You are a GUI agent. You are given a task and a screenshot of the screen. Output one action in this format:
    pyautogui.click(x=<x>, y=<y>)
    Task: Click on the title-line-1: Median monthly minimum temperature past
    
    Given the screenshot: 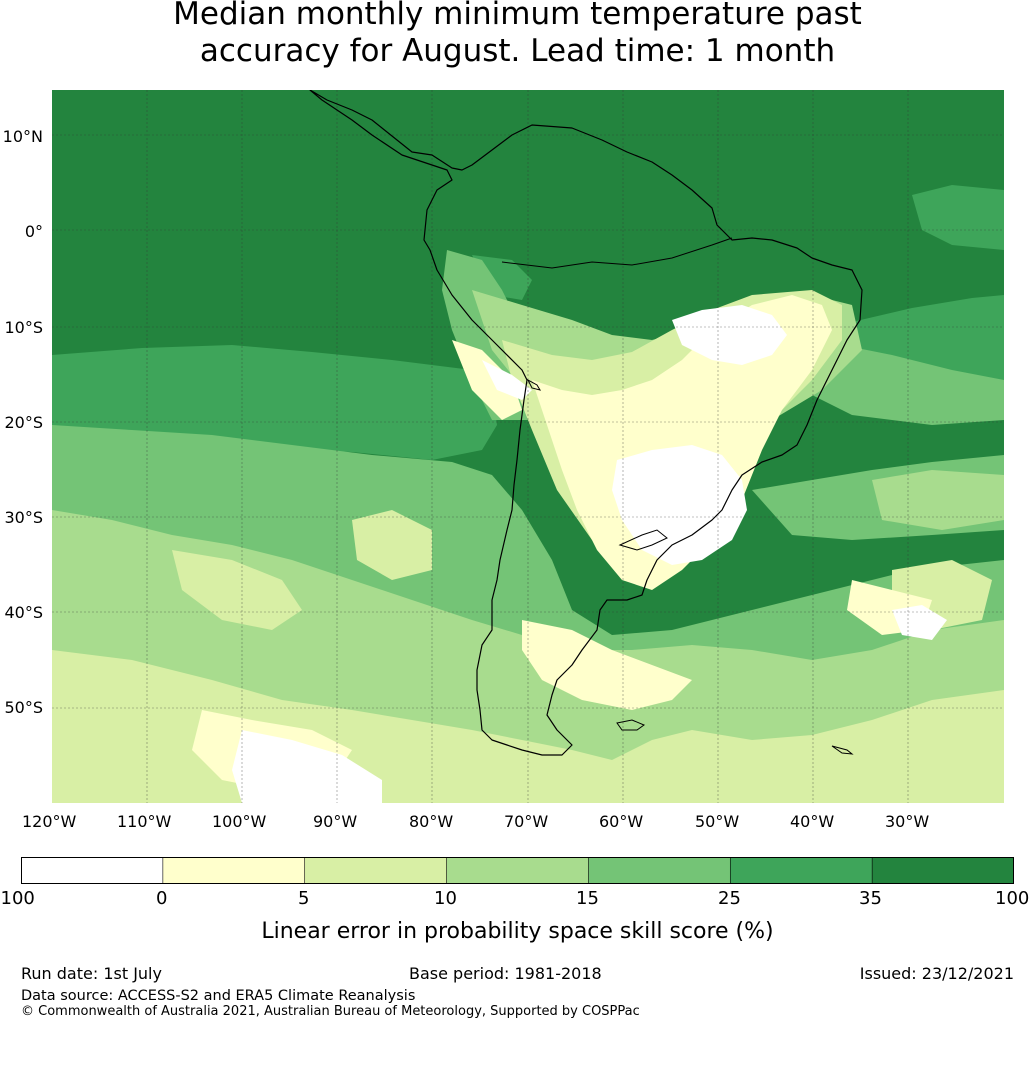 What is the action you would take?
    pyautogui.click(x=517, y=16)
    